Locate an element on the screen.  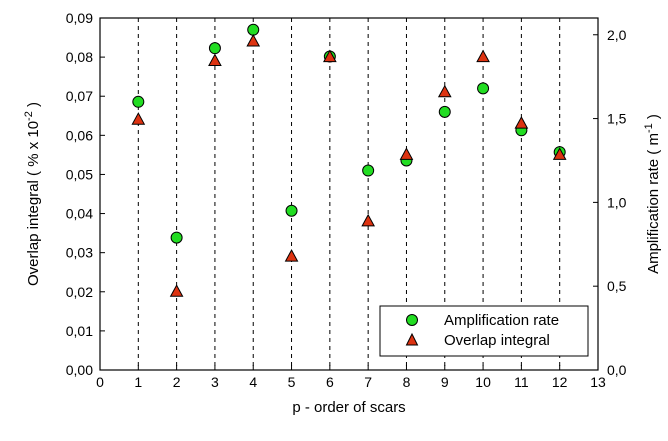
y-axis-title-close: ) is located at coordinates (33, 106).